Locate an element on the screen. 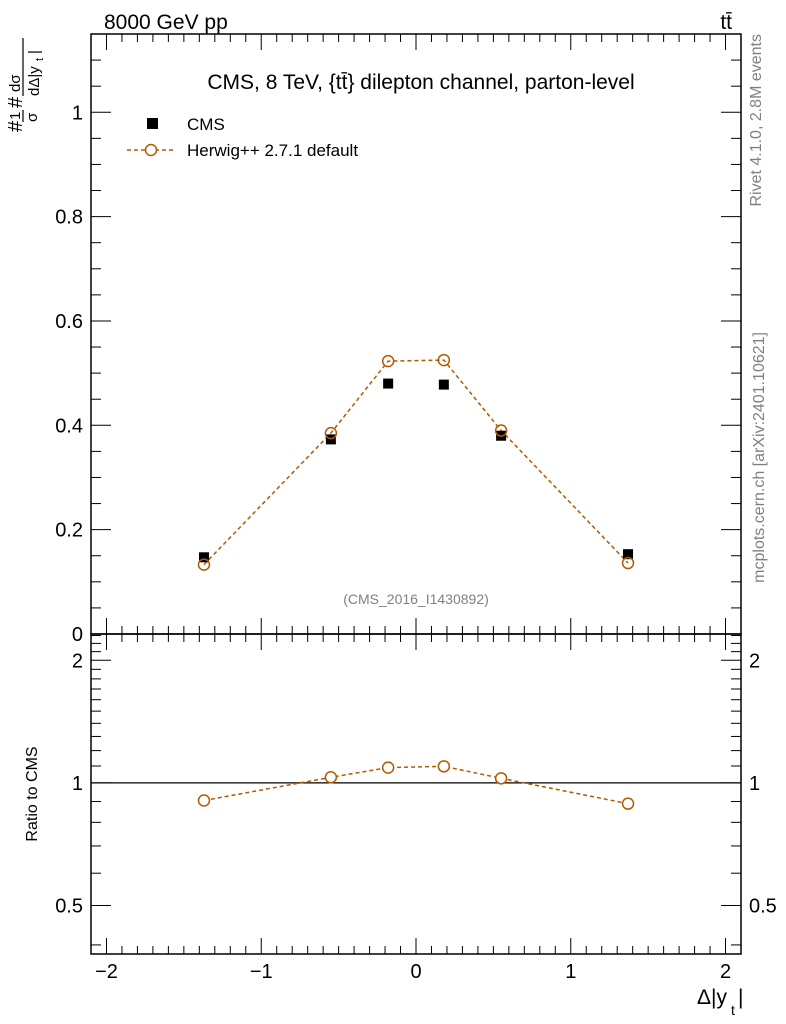 This screenshot has width=786, height=1024. y-label-ddy: dΔ|y is located at coordinates (34, 81).